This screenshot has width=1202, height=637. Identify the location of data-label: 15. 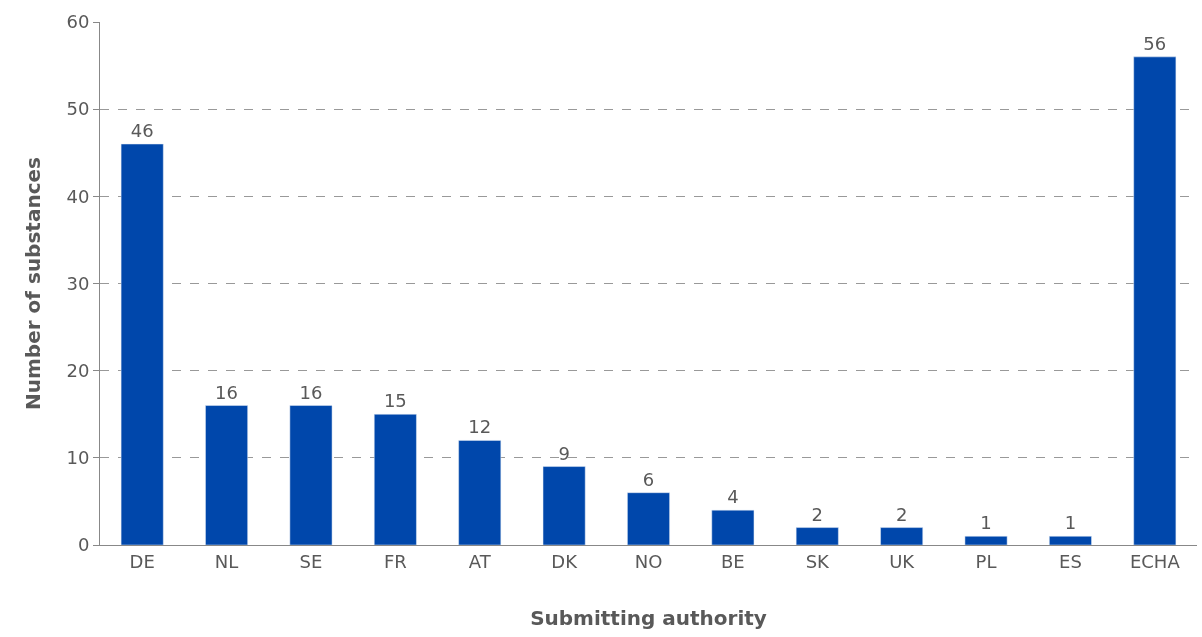
(395, 401).